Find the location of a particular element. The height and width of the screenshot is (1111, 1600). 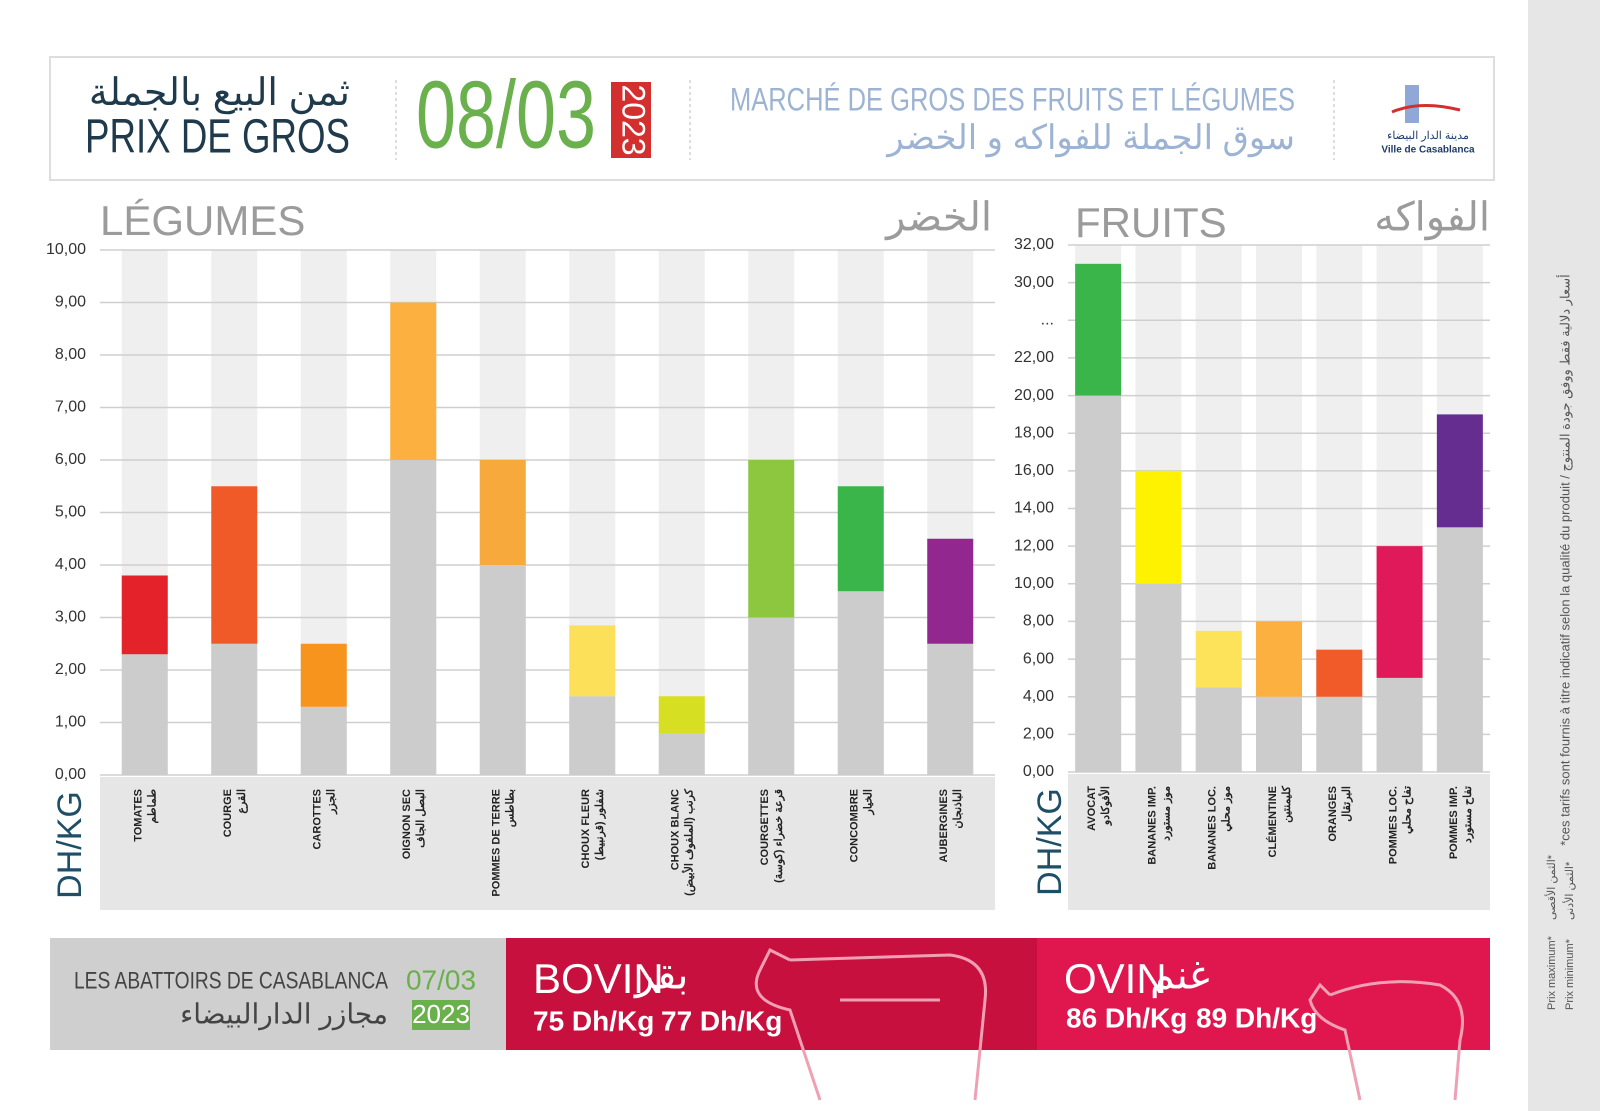

ovin-ar: غنم is located at coordinates (1180, 976).